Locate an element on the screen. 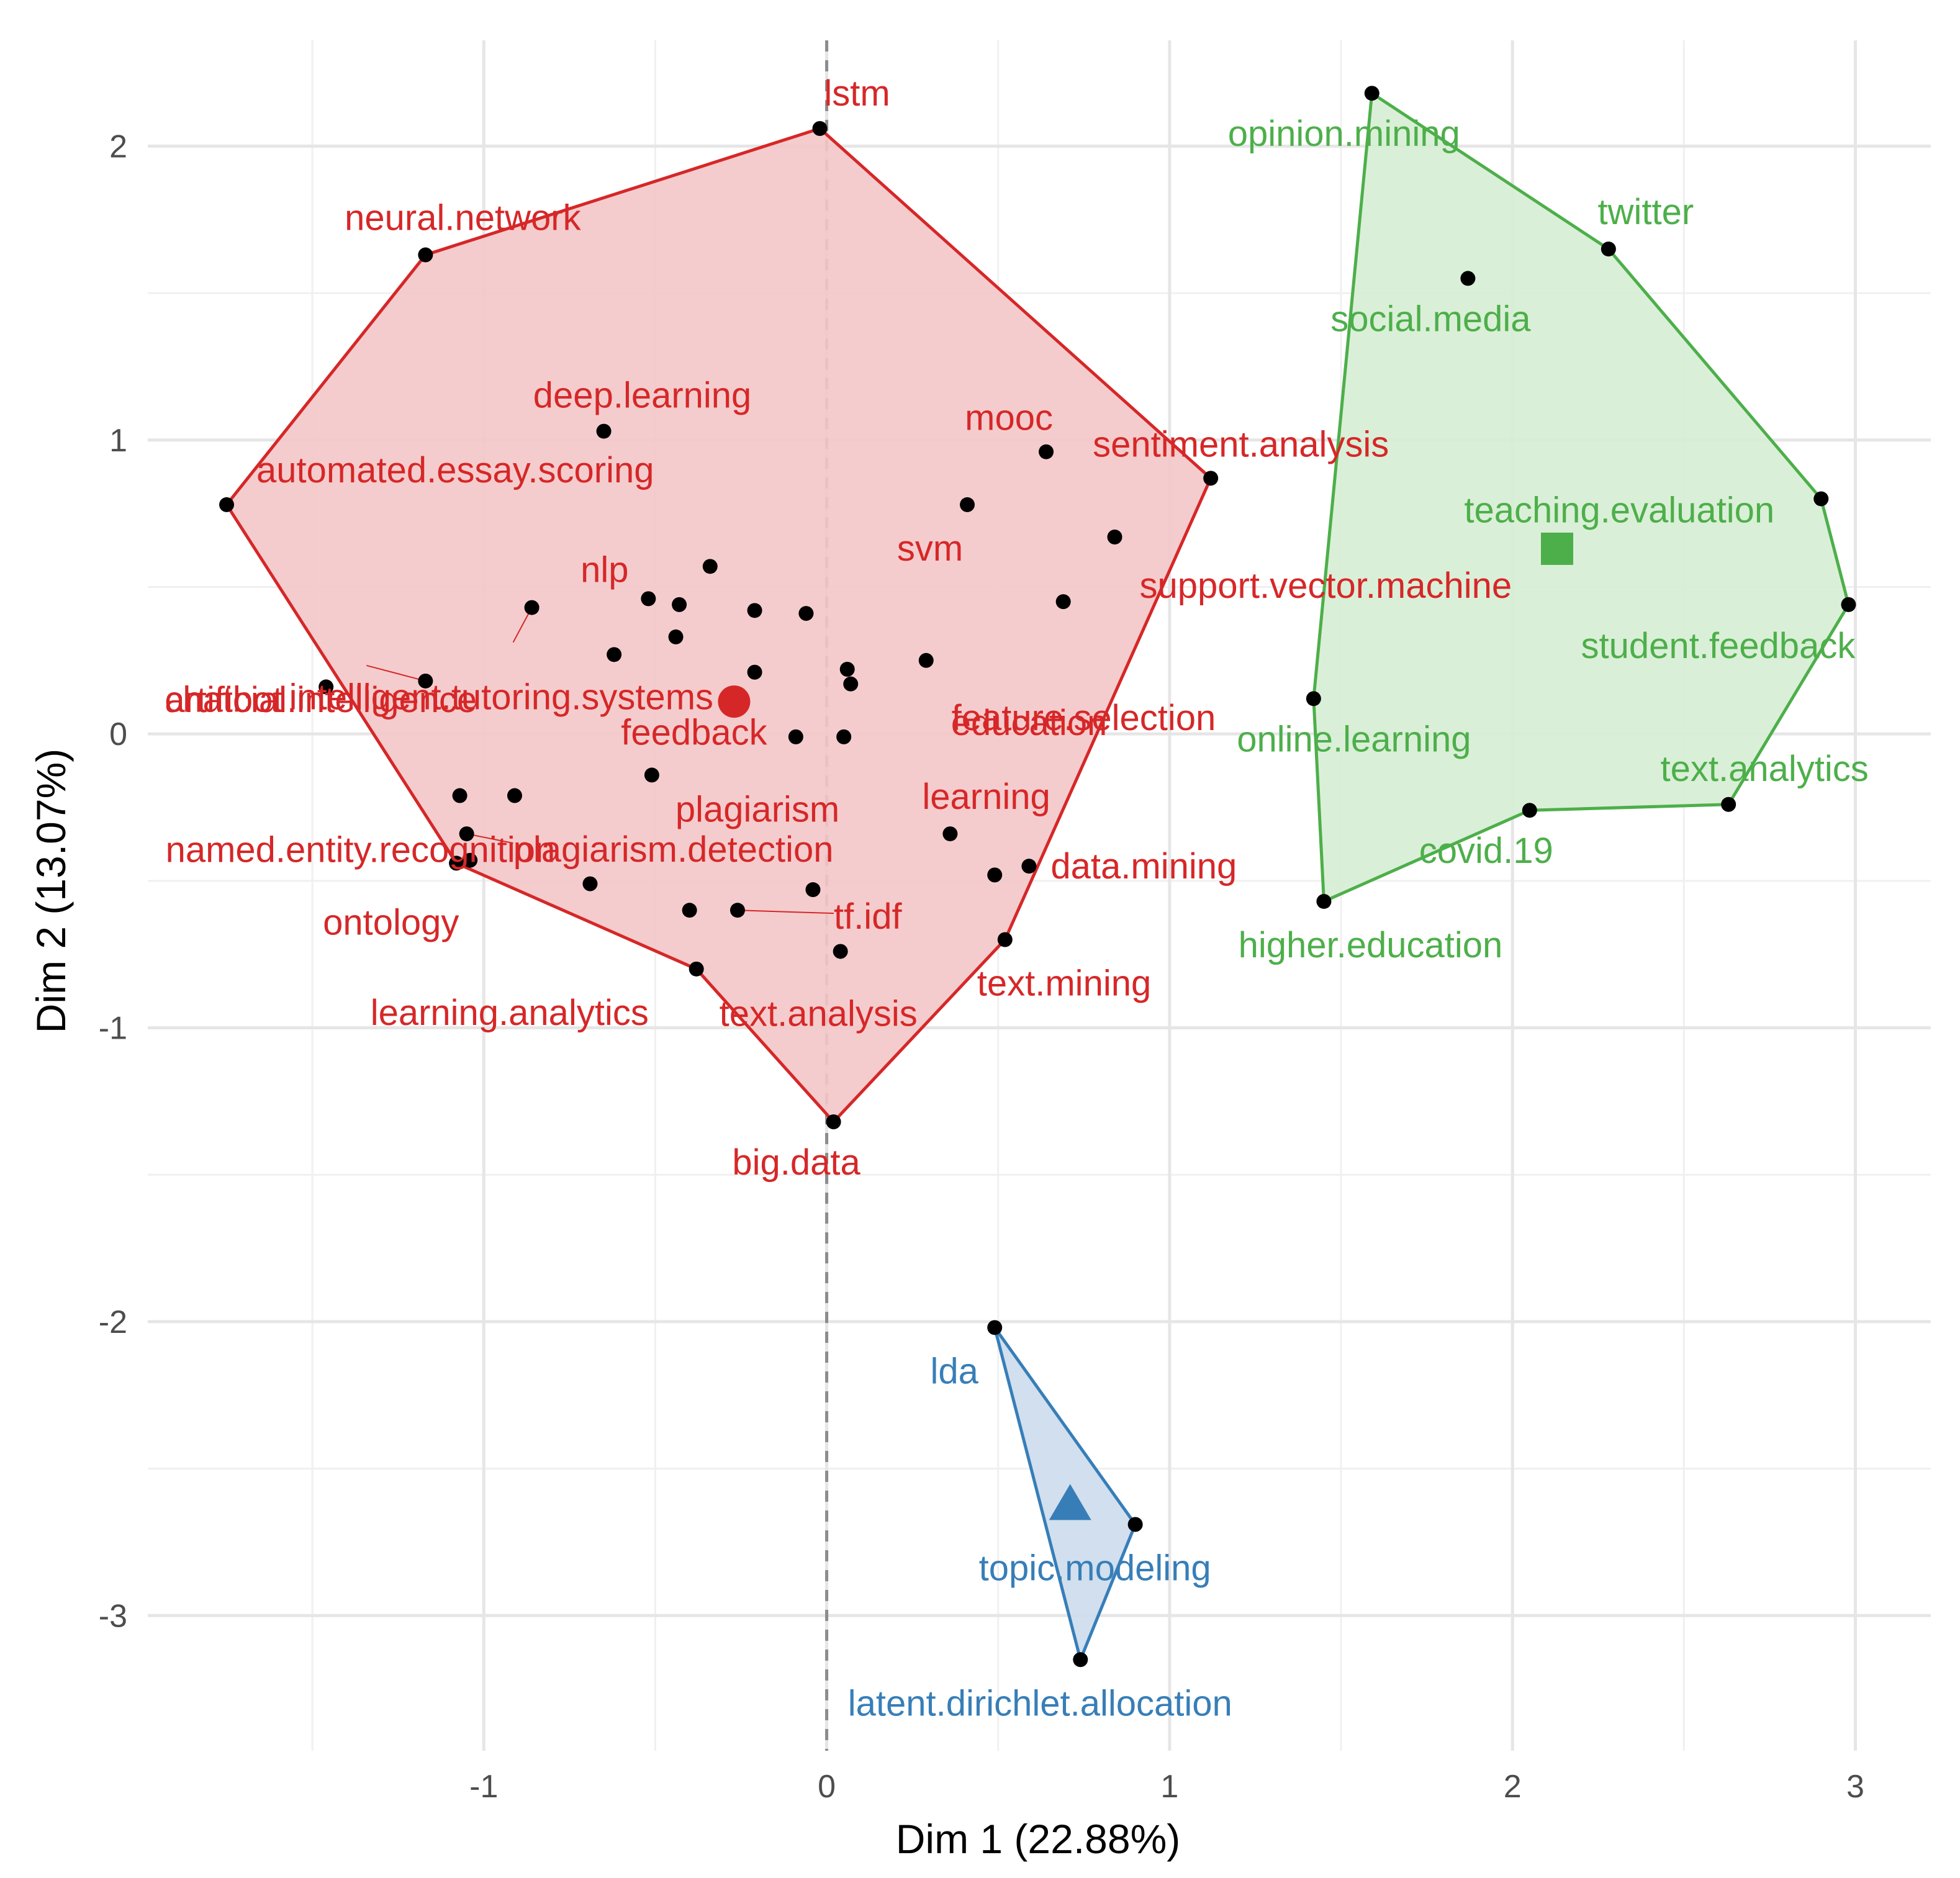  label-text-analysis: text.analysis is located at coordinates (819, 1013).